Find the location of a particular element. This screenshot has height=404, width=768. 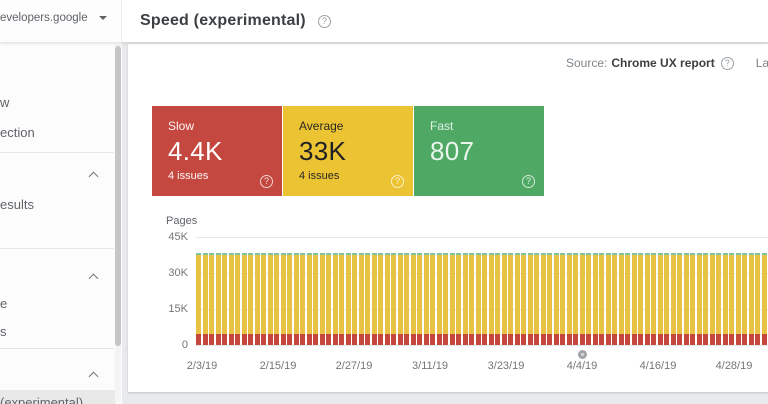

sidebar-item-coverage: e is located at coordinates (4, 303).